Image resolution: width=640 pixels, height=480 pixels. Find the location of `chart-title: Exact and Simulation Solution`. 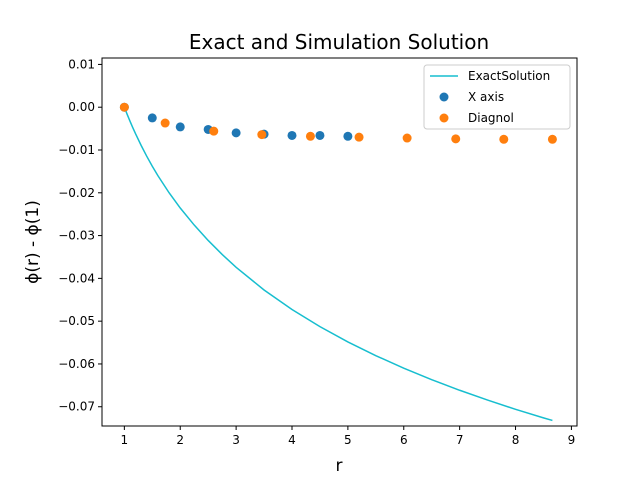

chart-title: Exact and Simulation Solution is located at coordinates (339, 42).